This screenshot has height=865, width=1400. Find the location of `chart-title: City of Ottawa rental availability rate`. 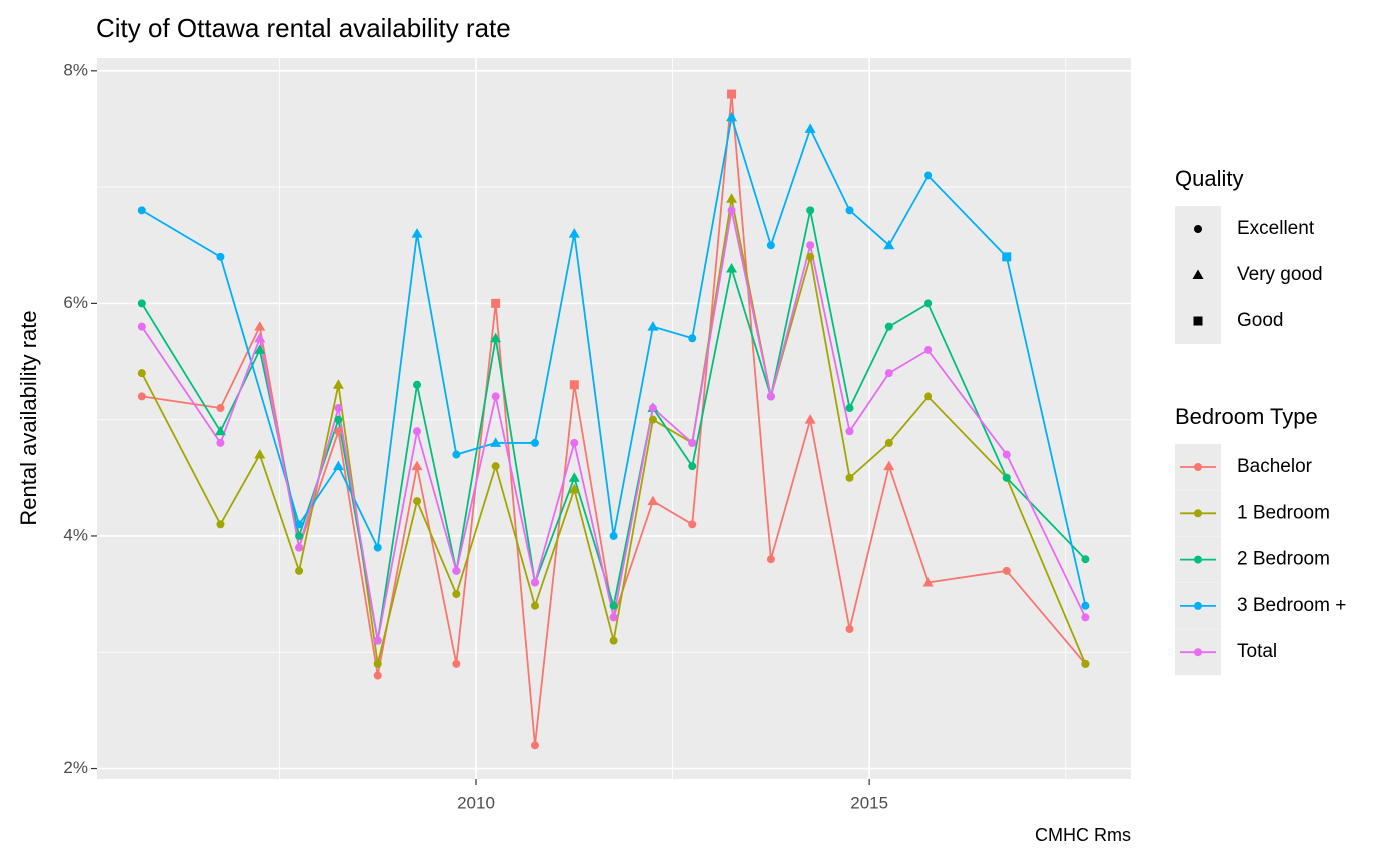

chart-title: City of Ottawa rental availability rate is located at coordinates (303, 28).